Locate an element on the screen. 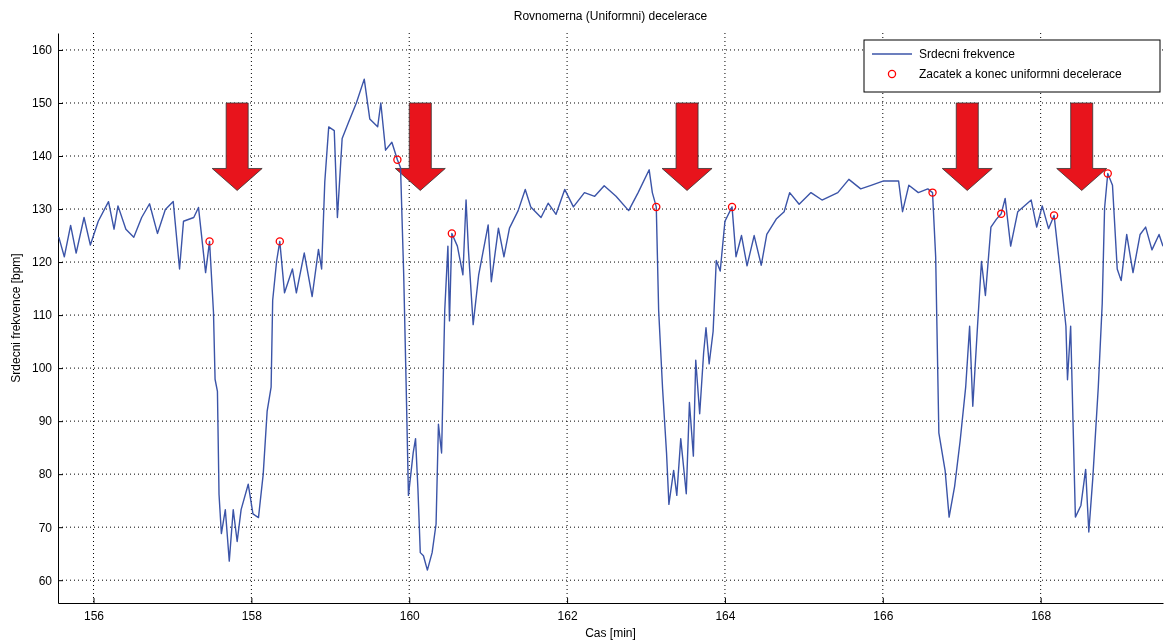  x-tick-label: 162 is located at coordinates (567, 615).